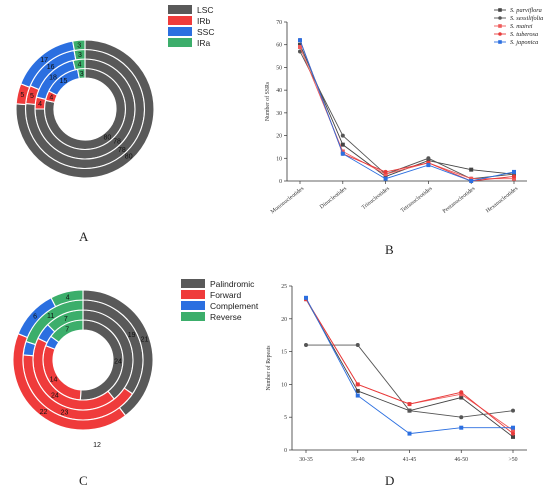 This screenshot has width=550, height=492. What do you see at coordinates (40, 104) in the screenshot?
I see `ring-2-label-irb: 4` at bounding box center [40, 104].